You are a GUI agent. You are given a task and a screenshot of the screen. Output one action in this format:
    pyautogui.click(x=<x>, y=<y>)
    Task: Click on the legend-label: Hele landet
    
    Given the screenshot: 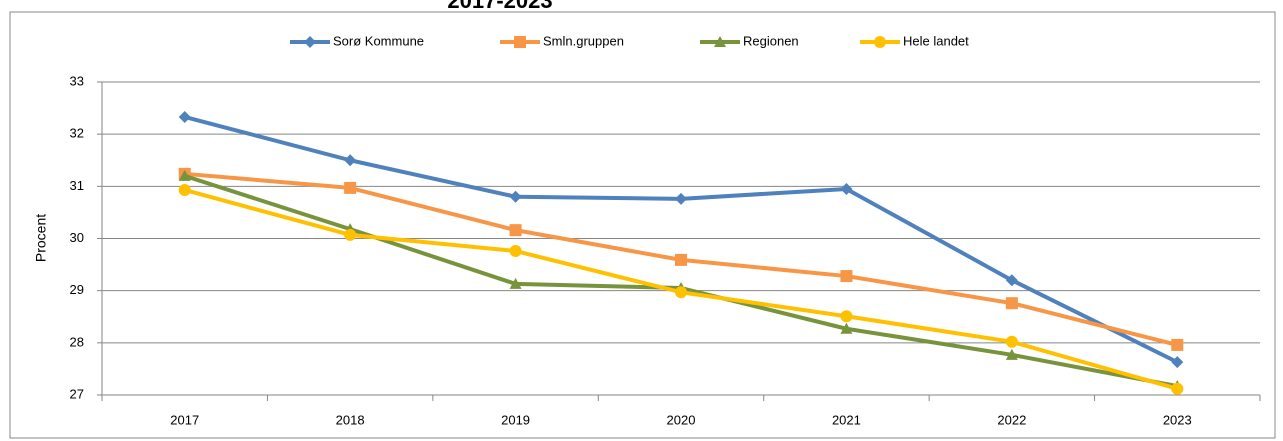 What is the action you would take?
    pyautogui.click(x=936, y=40)
    